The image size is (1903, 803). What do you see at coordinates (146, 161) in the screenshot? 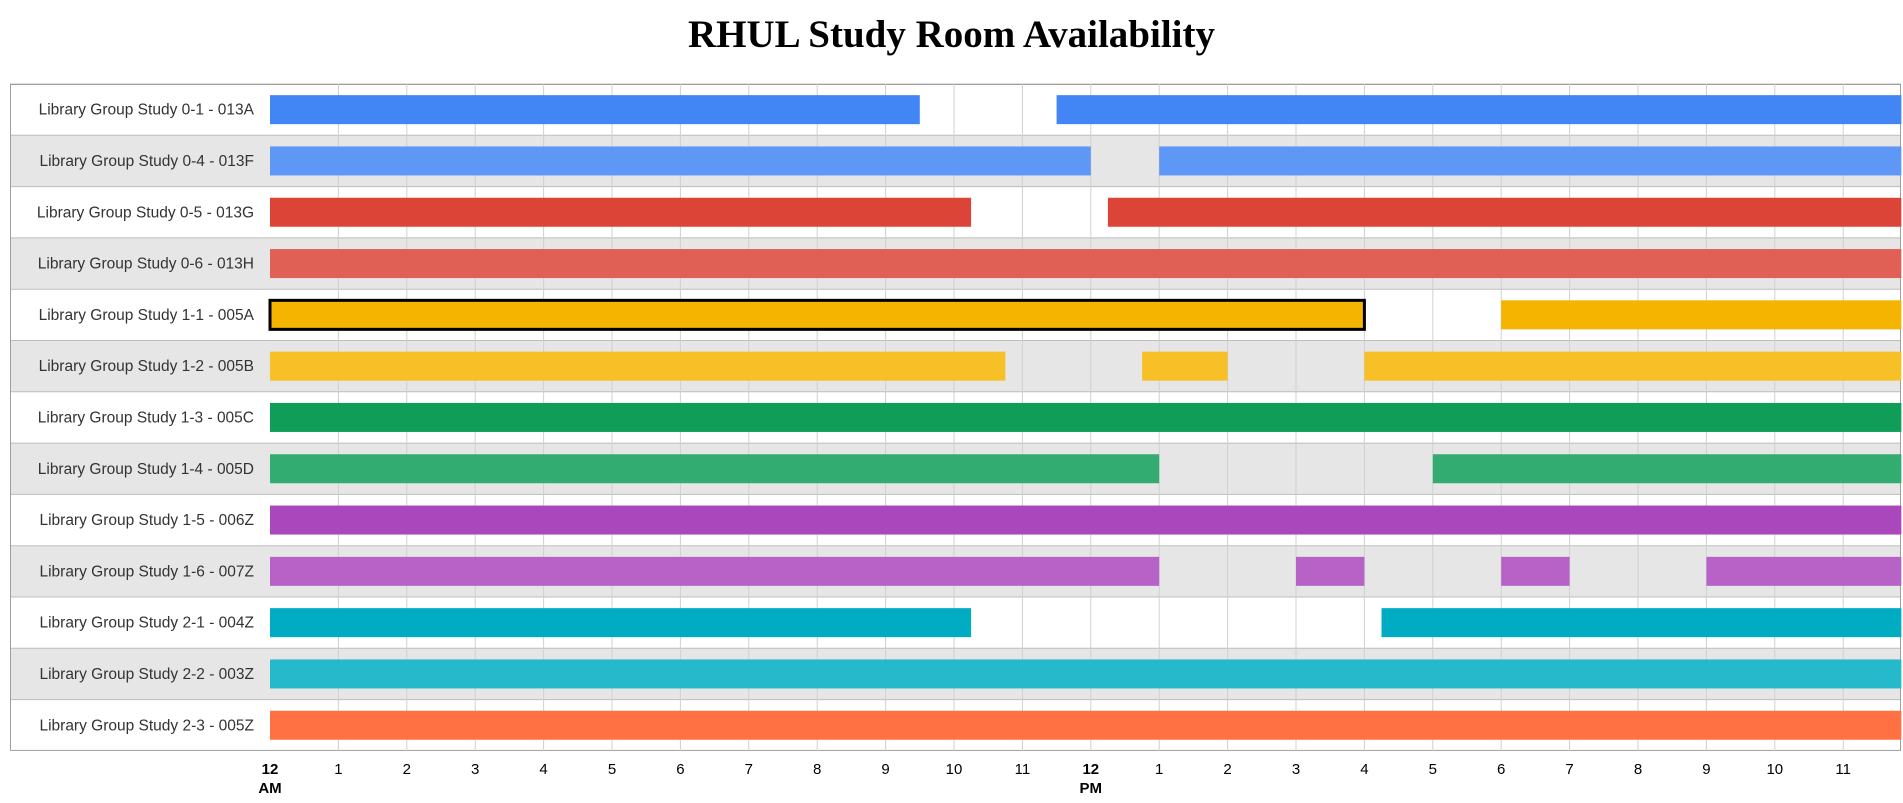
I see `row-label: Library Group Study 0-4 - 013F` at bounding box center [146, 161].